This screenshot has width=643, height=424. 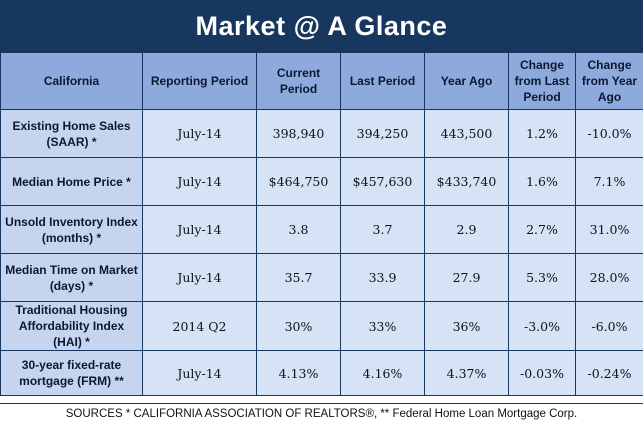 What do you see at coordinates (71, 181) in the screenshot?
I see `row-label: Median Home Price *` at bounding box center [71, 181].